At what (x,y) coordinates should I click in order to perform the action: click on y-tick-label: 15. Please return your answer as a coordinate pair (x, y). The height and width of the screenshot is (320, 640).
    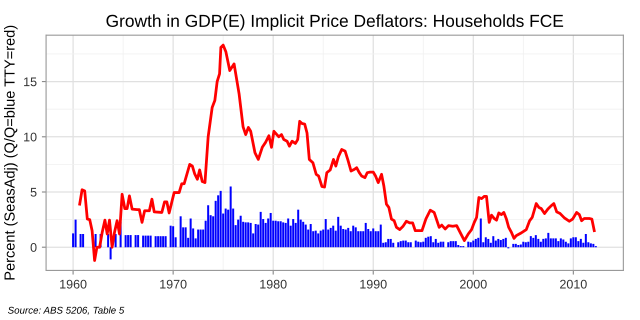
    Looking at the image, I should click on (30, 82).